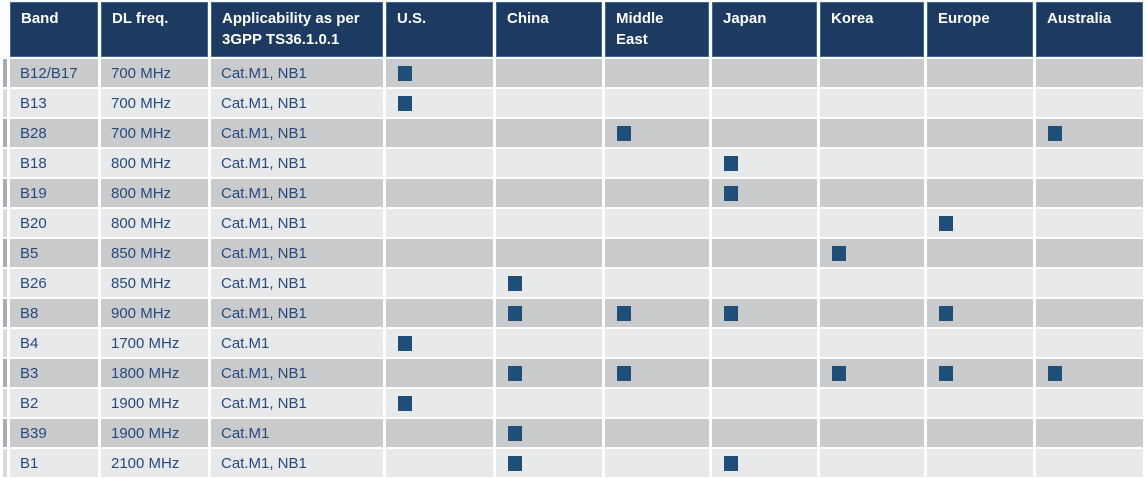 Image resolution: width=1146 pixels, height=479 pixels. Describe the element at coordinates (54, 463) in the screenshot. I see `band-cell: B1` at that location.